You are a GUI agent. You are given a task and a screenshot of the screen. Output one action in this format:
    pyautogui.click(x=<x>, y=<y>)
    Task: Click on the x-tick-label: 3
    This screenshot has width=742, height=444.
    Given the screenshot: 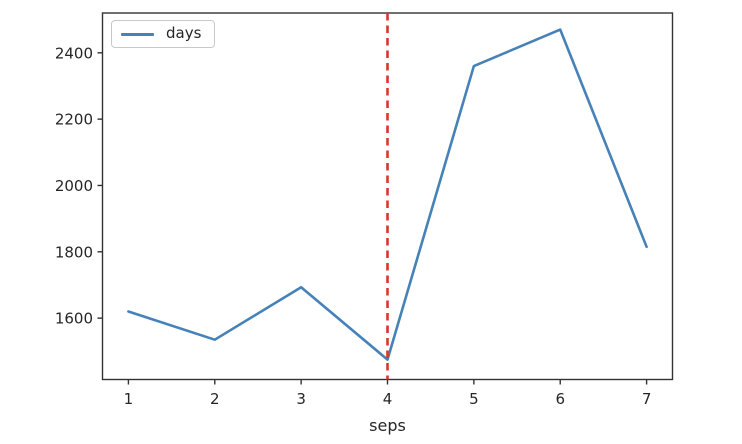 What is the action you would take?
    pyautogui.click(x=301, y=399)
    